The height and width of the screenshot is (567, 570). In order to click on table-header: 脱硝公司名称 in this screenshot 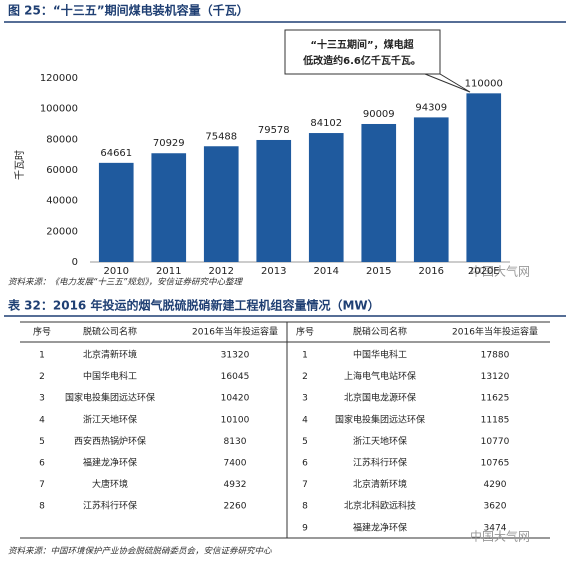, I will do `click(380, 332)`.